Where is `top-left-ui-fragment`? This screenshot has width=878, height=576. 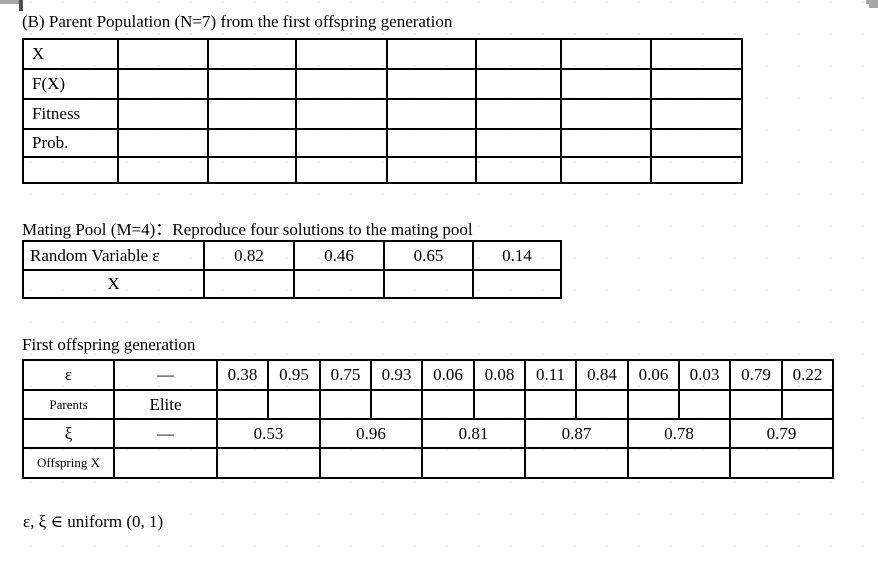
top-left-ui-fragment is located at coordinates (9, 2).